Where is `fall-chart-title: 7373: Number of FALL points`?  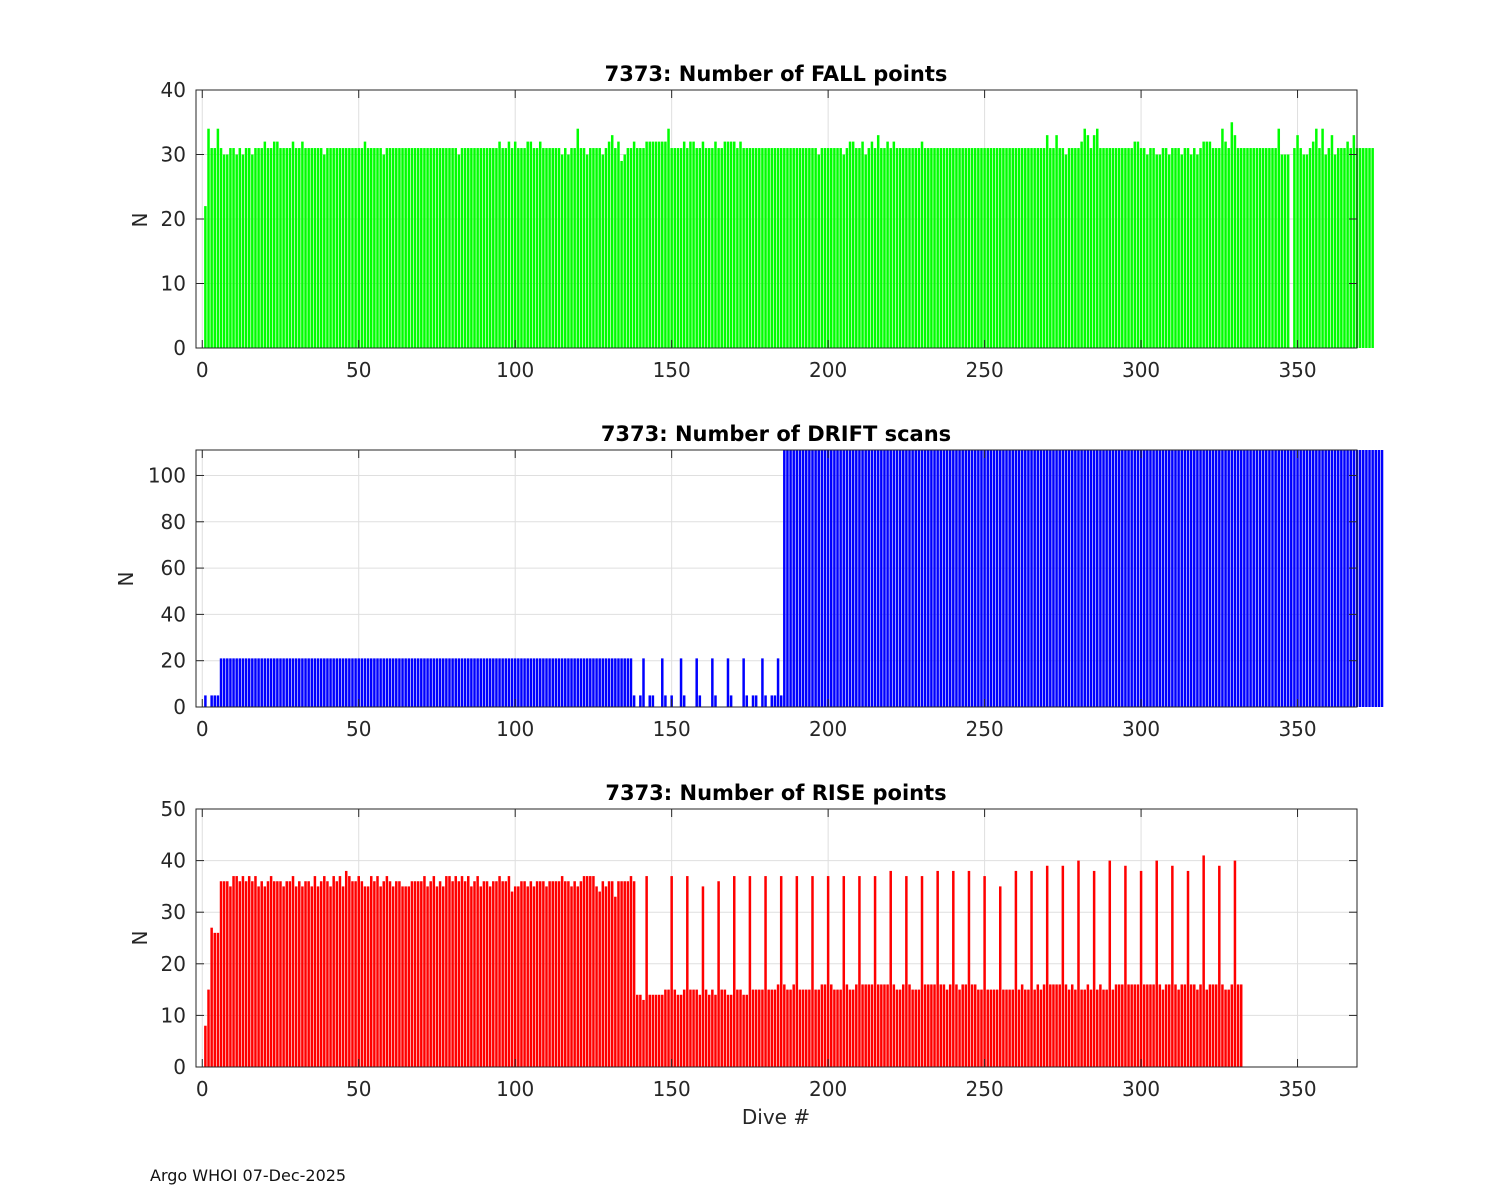
fall-chart-title: 7373: Number of FALL points is located at coordinates (776, 74).